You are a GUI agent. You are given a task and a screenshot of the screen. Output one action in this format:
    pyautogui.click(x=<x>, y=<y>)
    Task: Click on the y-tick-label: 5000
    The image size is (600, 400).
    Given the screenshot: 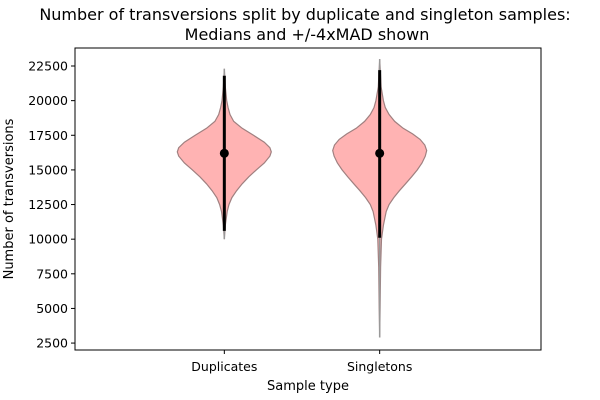 What is the action you would take?
    pyautogui.click(x=52, y=308)
    